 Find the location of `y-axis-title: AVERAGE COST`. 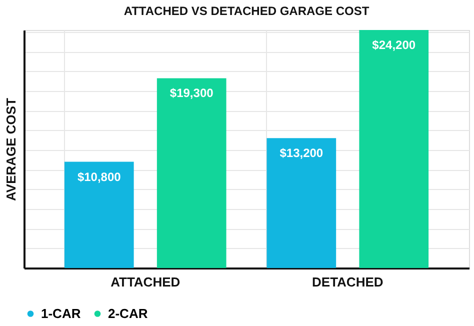

y-axis-title: AVERAGE COST is located at coordinates (11, 150).